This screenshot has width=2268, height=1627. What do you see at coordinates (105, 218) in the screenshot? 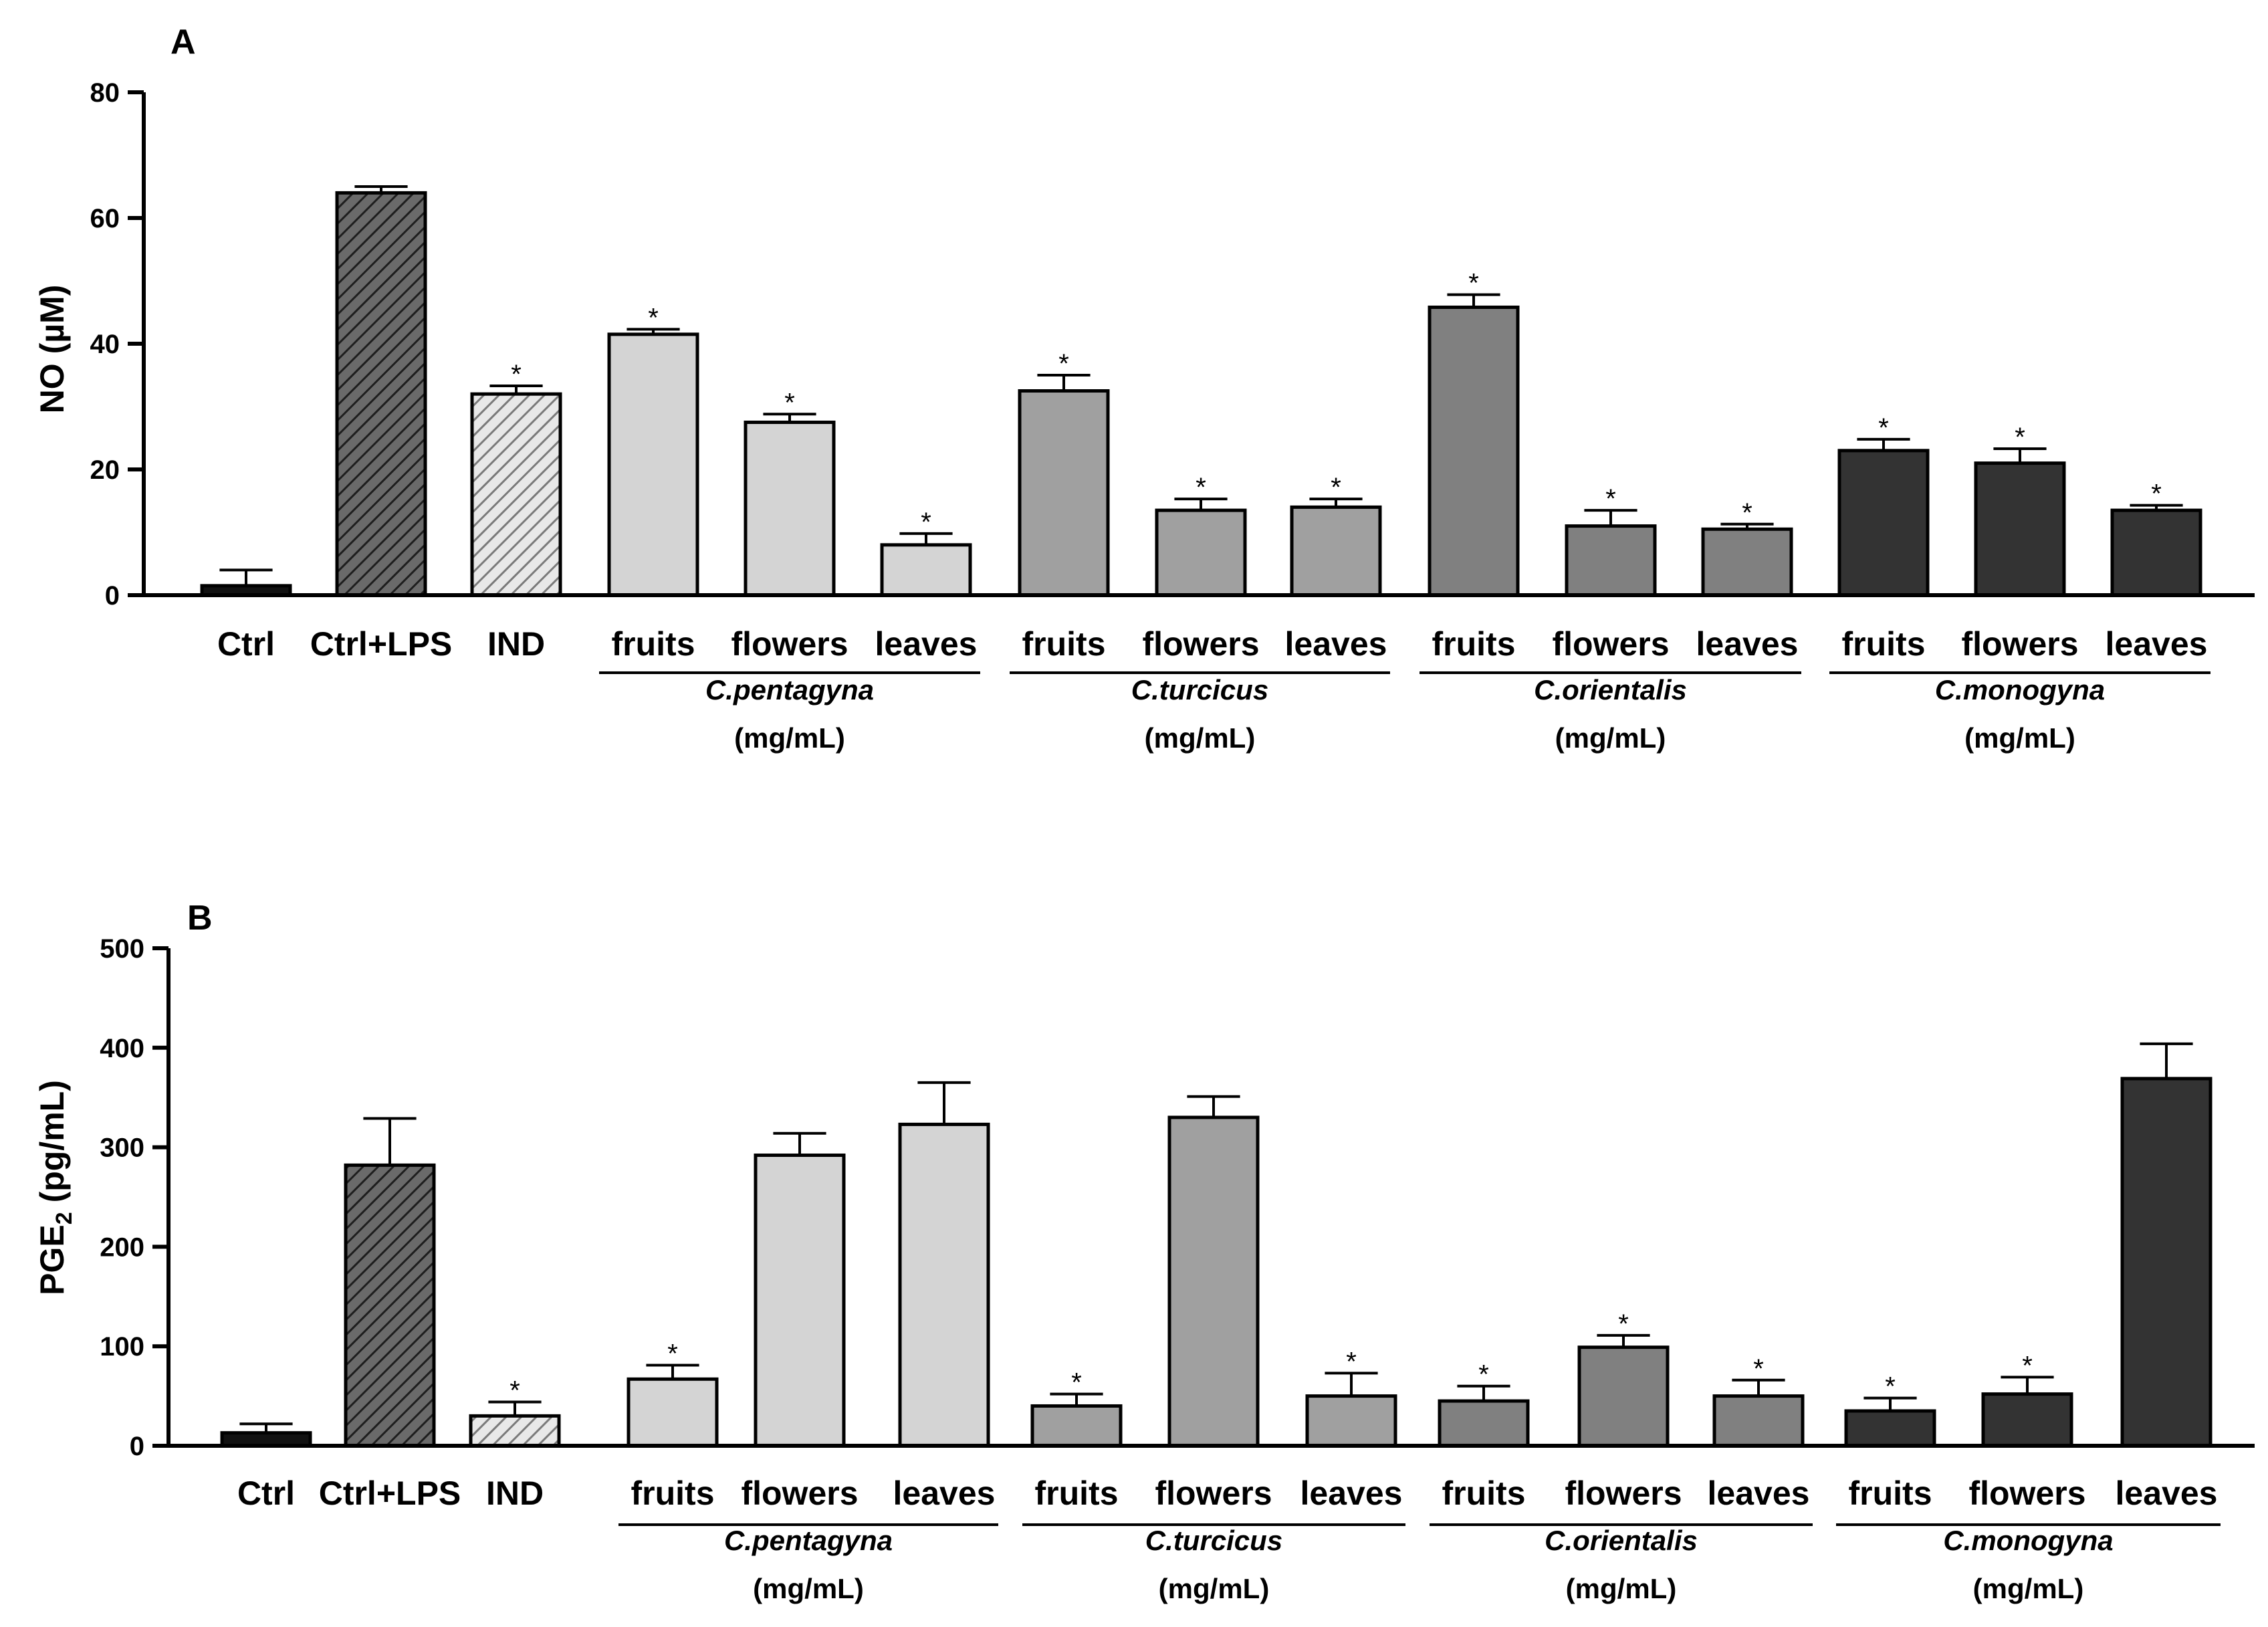
I see `y-tick-label: 60` at bounding box center [105, 218].